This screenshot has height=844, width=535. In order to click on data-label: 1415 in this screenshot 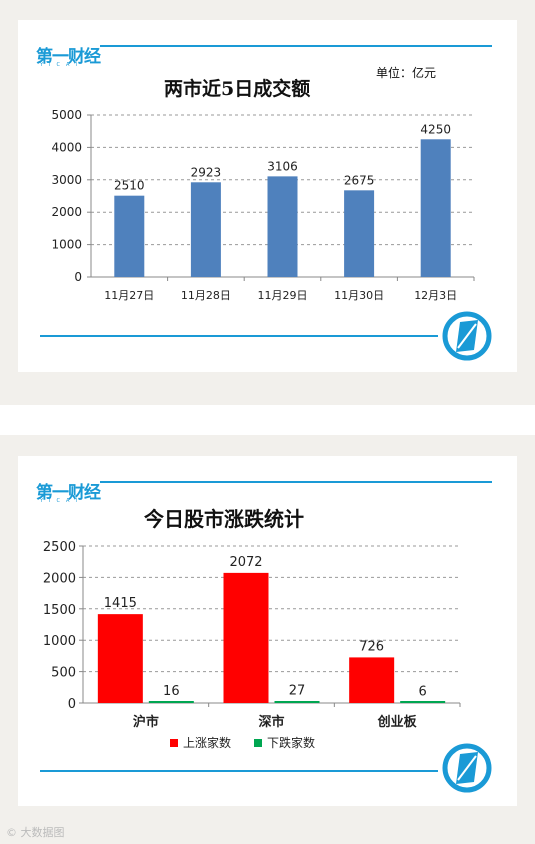, I will do `click(120, 603)`.